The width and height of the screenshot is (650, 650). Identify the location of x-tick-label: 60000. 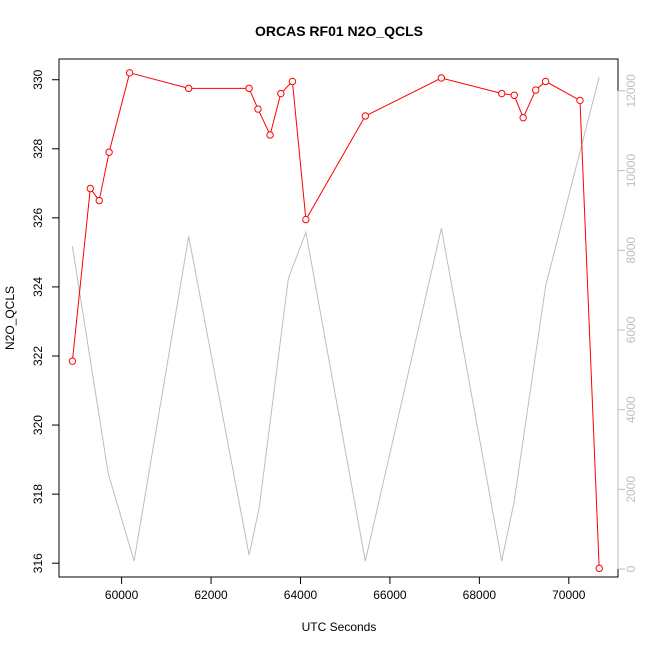
(122, 595).